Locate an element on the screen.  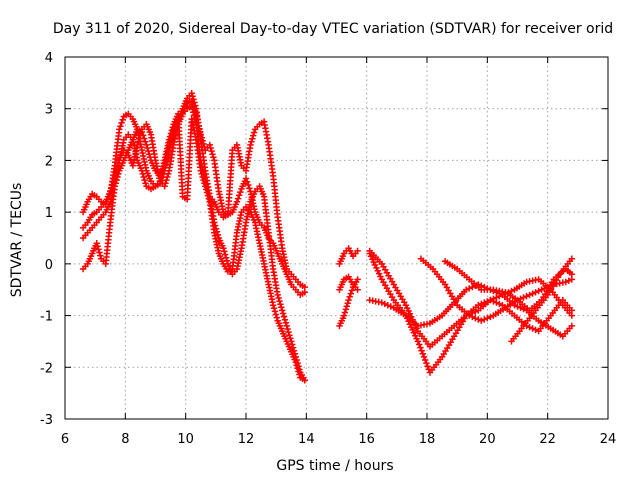
x-tick-label: 18 is located at coordinates (427, 439).